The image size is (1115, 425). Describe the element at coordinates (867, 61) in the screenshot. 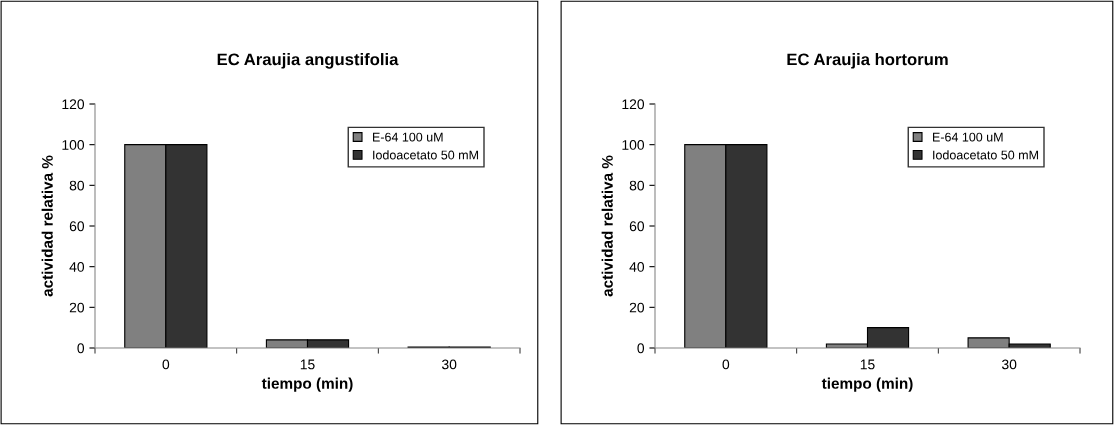

I see `chart-title: EC Araujia hortorum` at that location.